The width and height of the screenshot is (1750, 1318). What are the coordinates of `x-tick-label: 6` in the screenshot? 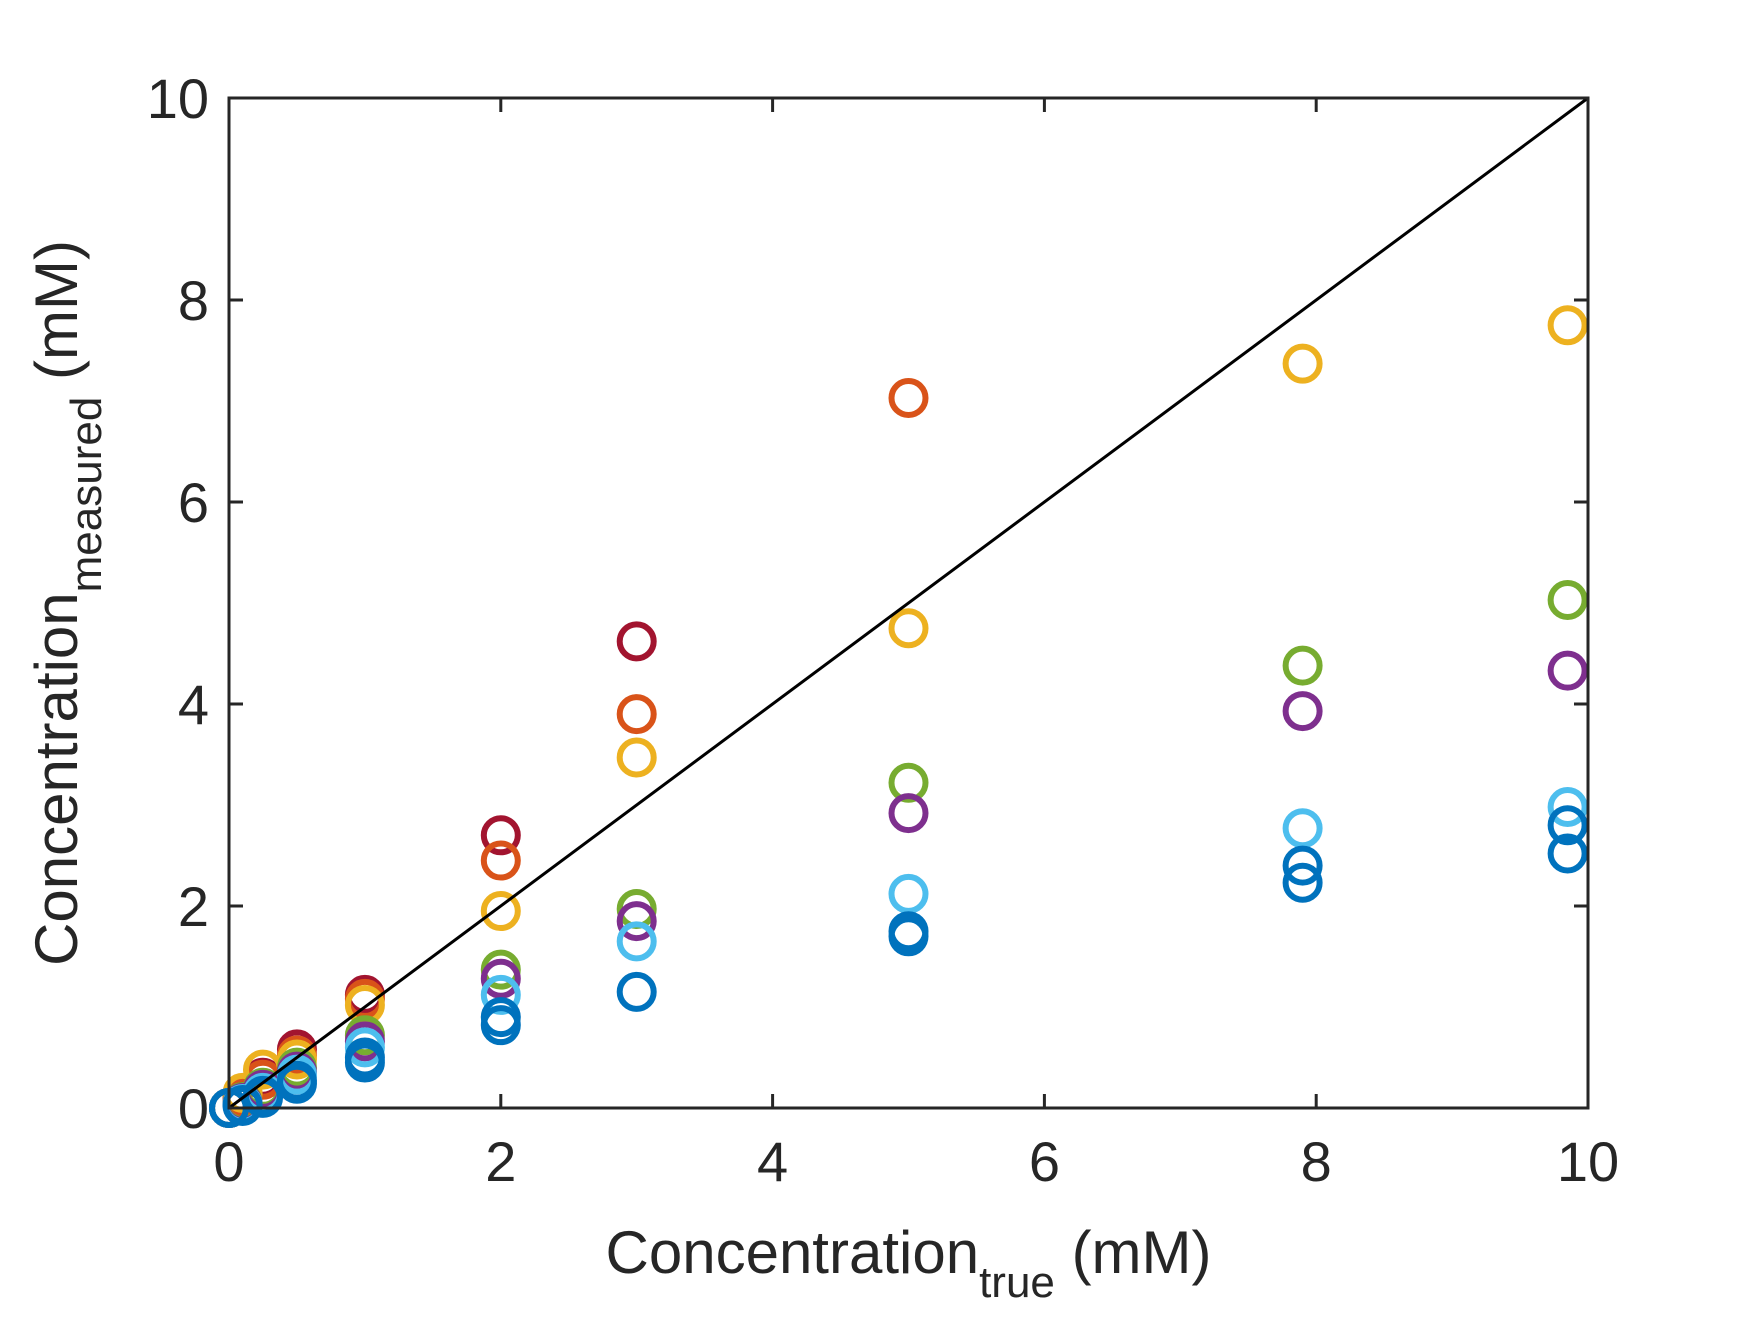 It's located at (1044, 1161).